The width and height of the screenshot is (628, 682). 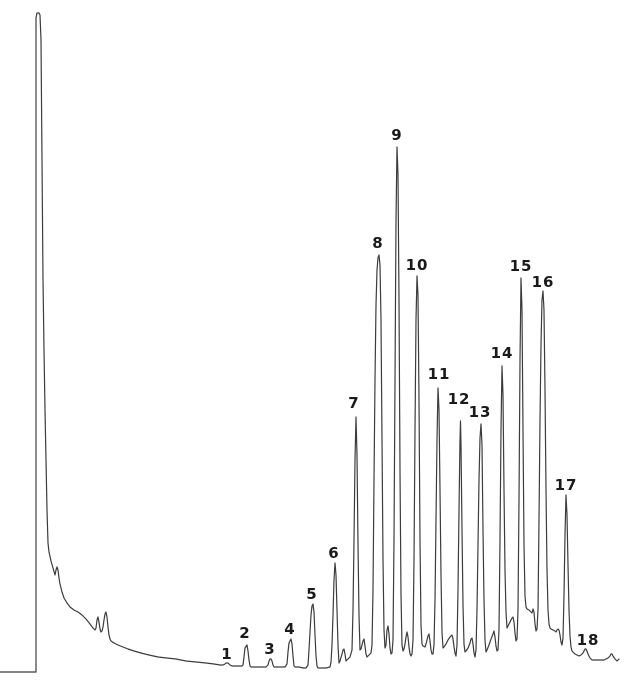 I want to click on peak-label-12: 12, so click(x=459, y=399).